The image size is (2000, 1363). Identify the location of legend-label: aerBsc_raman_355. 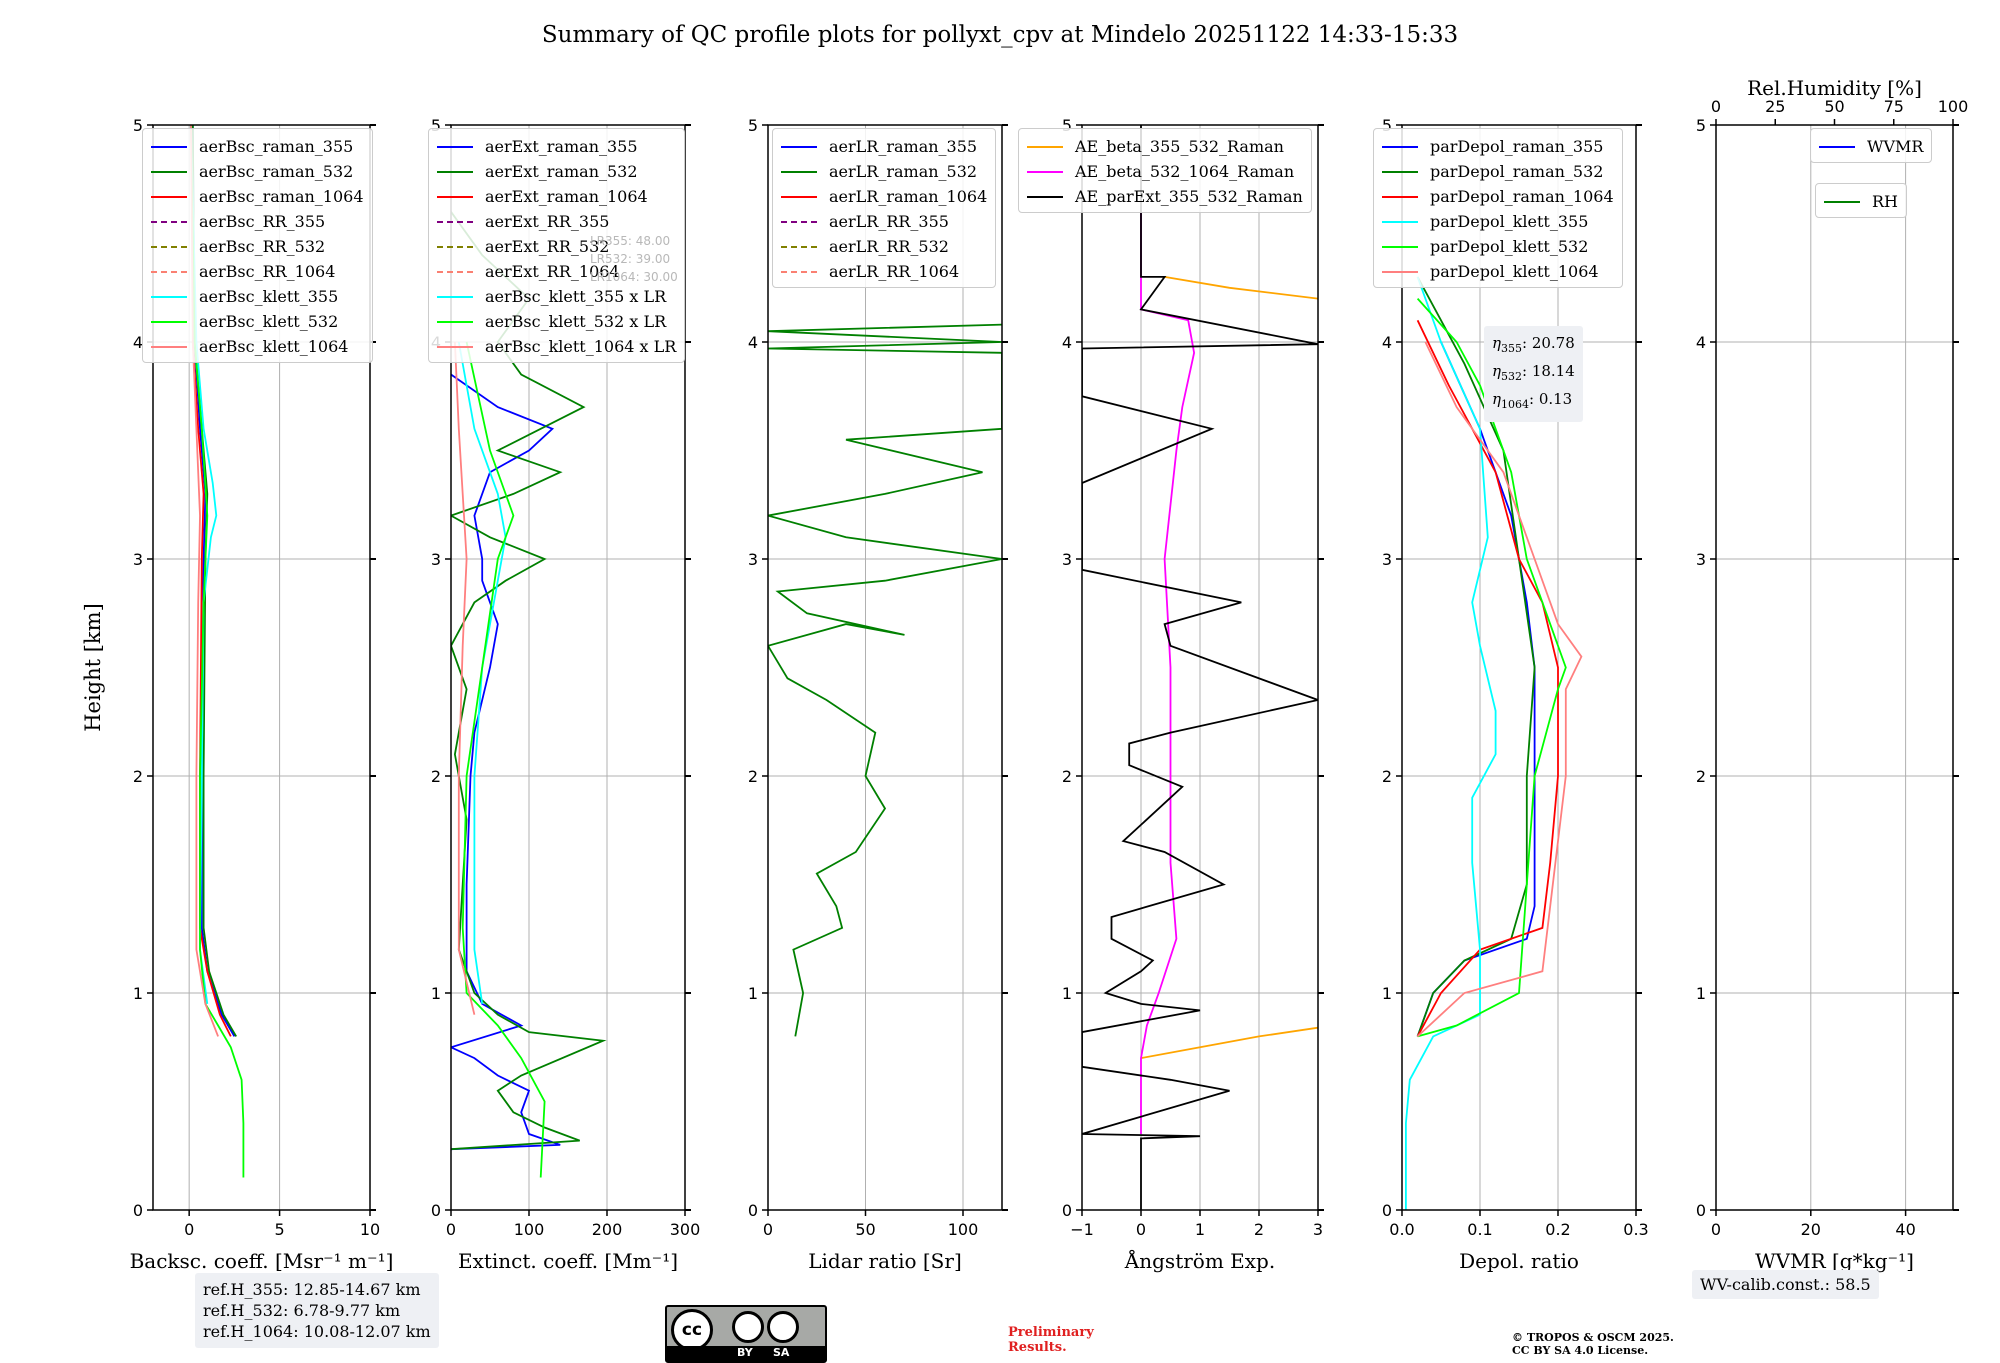
(276, 146).